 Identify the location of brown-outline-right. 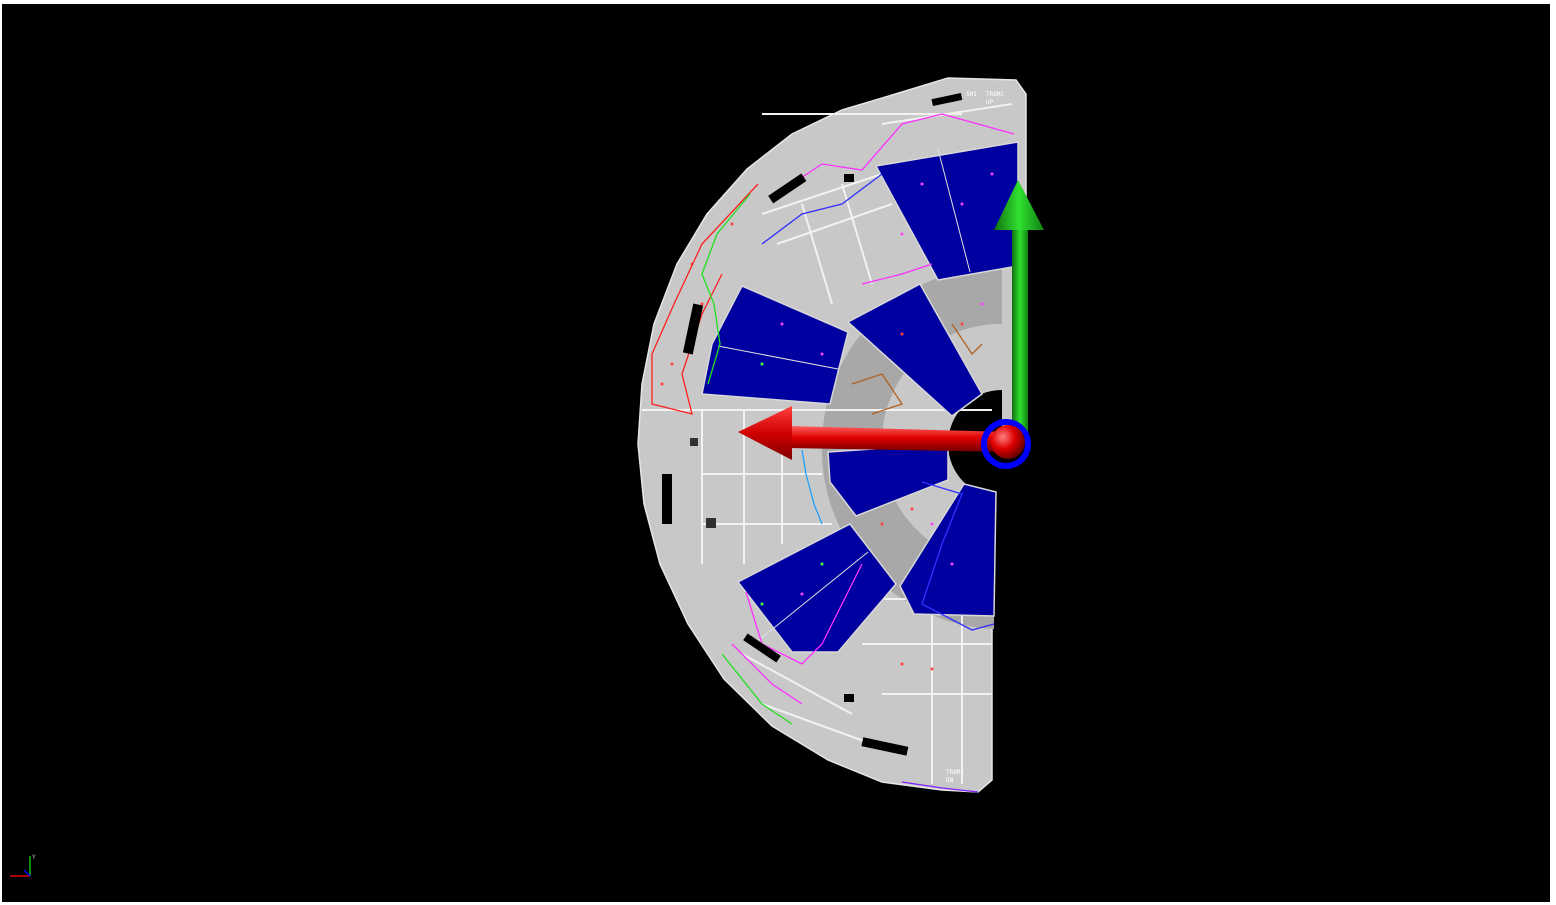
(967, 339).